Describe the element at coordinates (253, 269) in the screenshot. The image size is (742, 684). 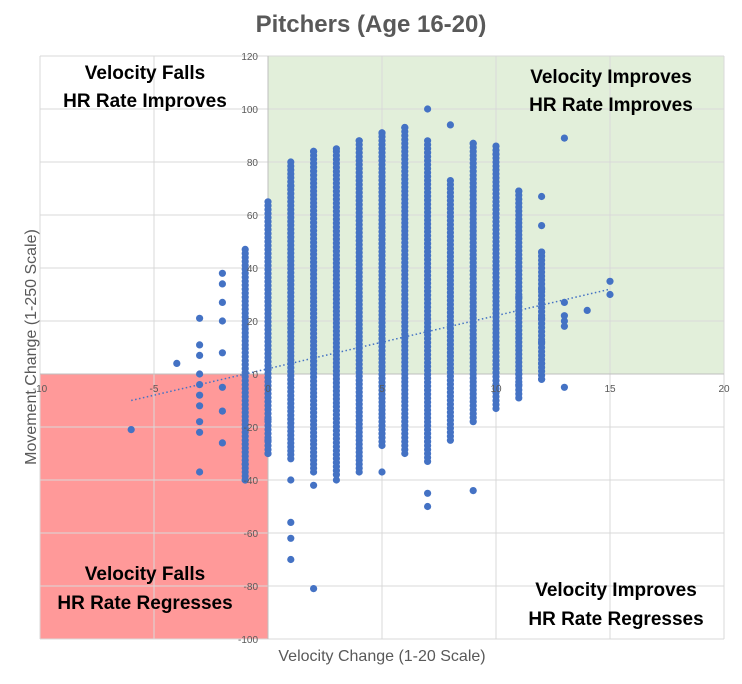
I see `y-tick-label: 40` at that location.